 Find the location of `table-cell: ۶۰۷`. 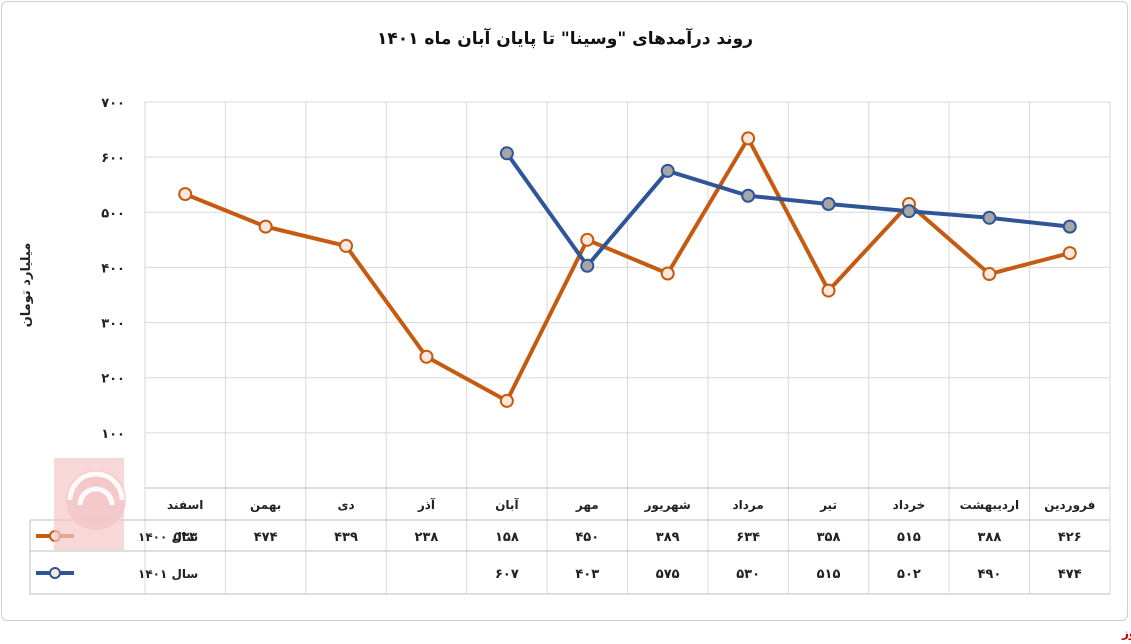

table-cell: ۶۰۷ is located at coordinates (507, 574).